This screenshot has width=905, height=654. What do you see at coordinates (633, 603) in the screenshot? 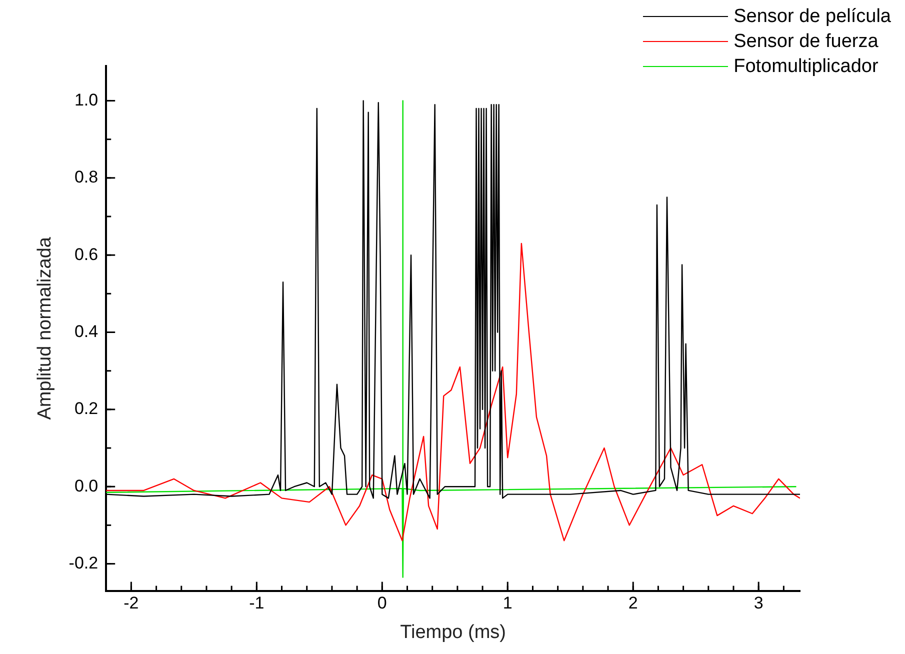
I see `x-tick-label: 2` at bounding box center [633, 603].